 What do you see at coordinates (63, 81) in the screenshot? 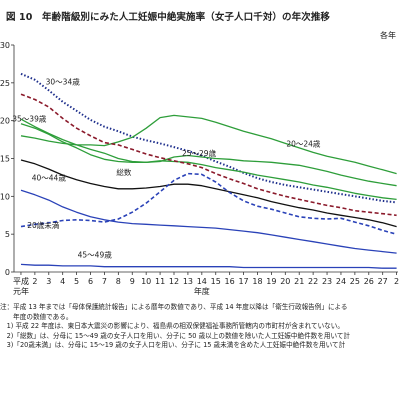
I see `series-label: 30～34歳` at bounding box center [63, 81].